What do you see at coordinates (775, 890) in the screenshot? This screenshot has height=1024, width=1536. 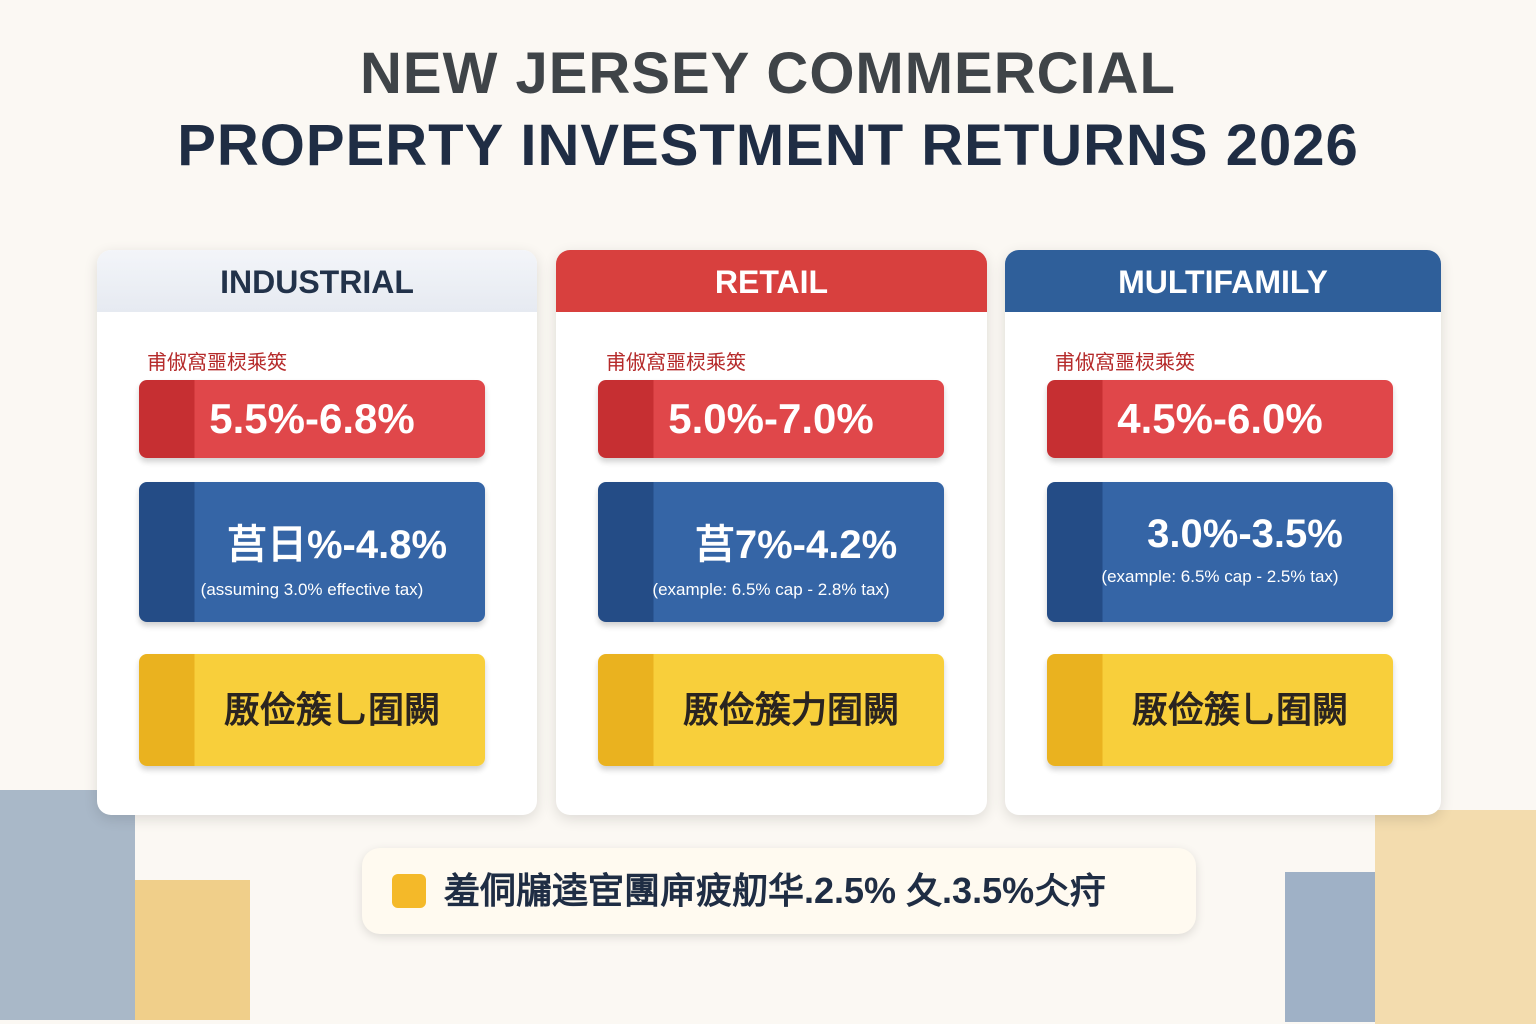 I see `footer-text: 羞侗牖逵宦團庘疲舠华.2.5% 夂.3.5%仌疛` at bounding box center [775, 890].